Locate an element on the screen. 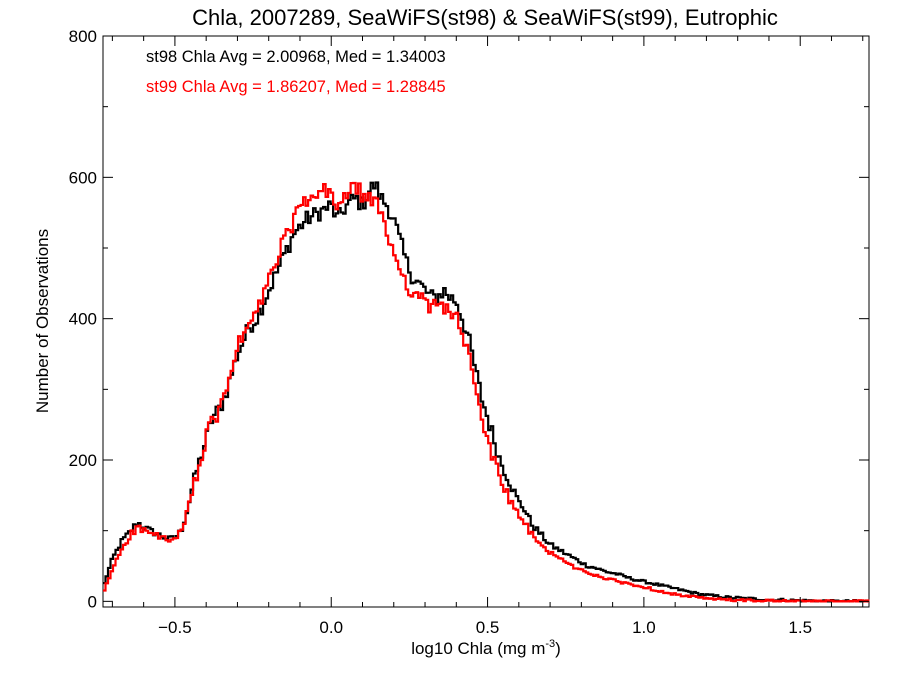  y-tick-label: 600 is located at coordinates (83, 177).